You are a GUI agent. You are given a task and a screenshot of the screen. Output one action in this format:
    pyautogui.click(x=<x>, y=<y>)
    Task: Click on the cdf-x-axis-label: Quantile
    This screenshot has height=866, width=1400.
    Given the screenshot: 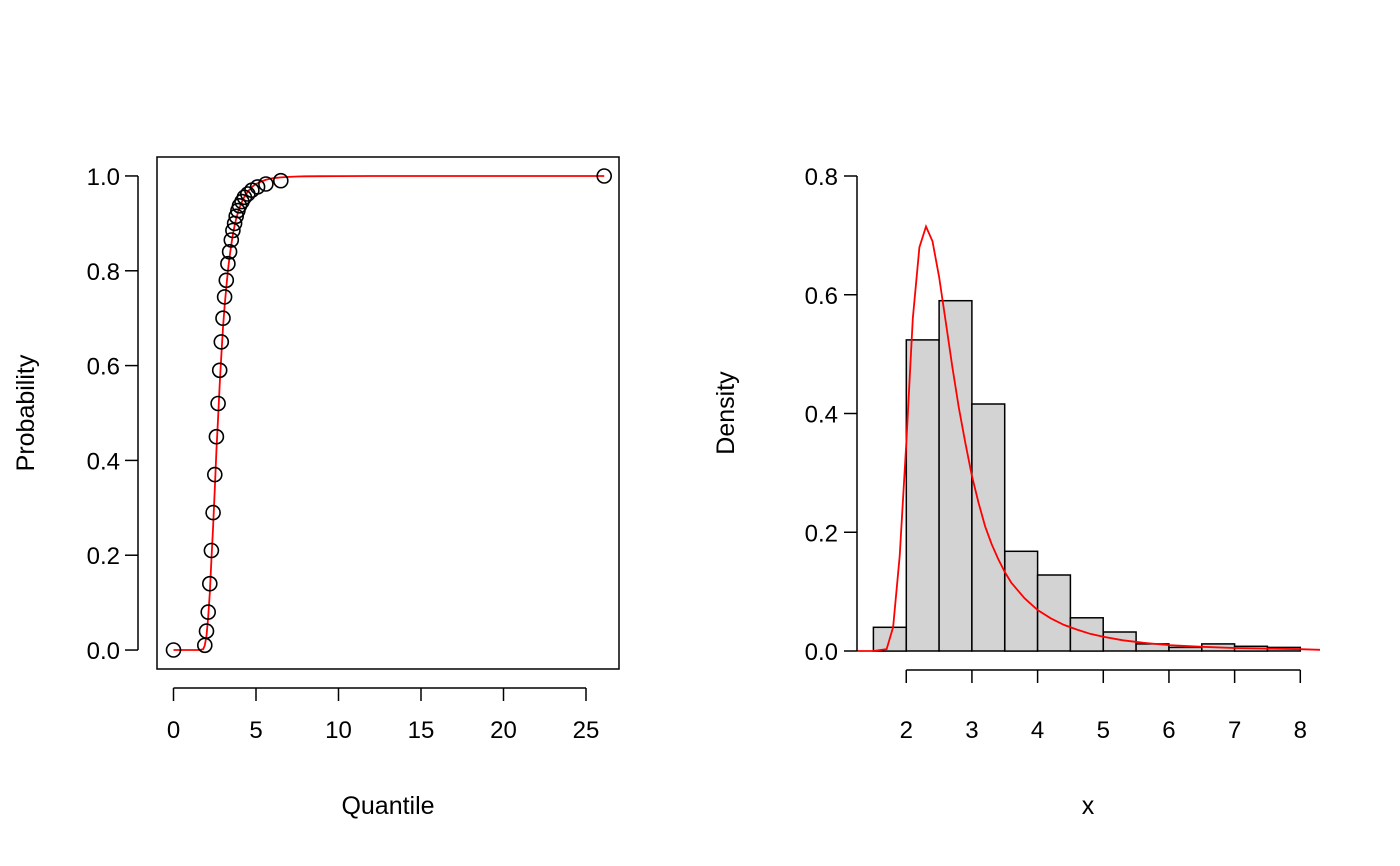 What is the action you would take?
    pyautogui.click(x=387, y=806)
    